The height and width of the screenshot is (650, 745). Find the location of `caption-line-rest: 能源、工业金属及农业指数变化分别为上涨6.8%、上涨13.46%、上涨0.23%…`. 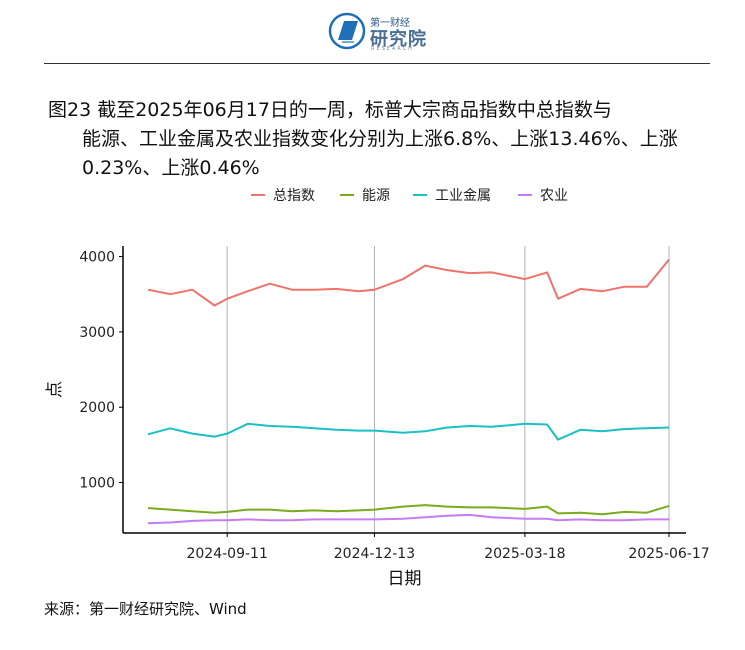

caption-line-rest: 能源、工业金属及农业指数变化分别为上涨6.8%、上涨13.46%、上涨0.23%… is located at coordinates (380, 153).